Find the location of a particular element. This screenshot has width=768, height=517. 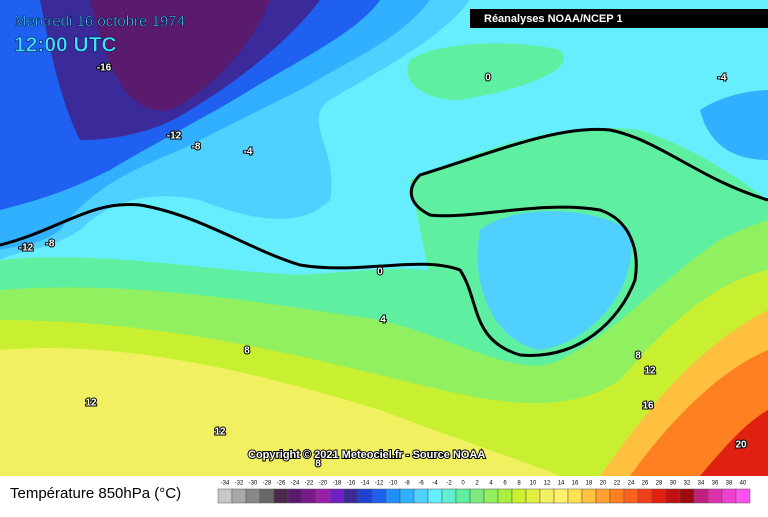

legend-tick-label: 24 is located at coordinates (631, 484).